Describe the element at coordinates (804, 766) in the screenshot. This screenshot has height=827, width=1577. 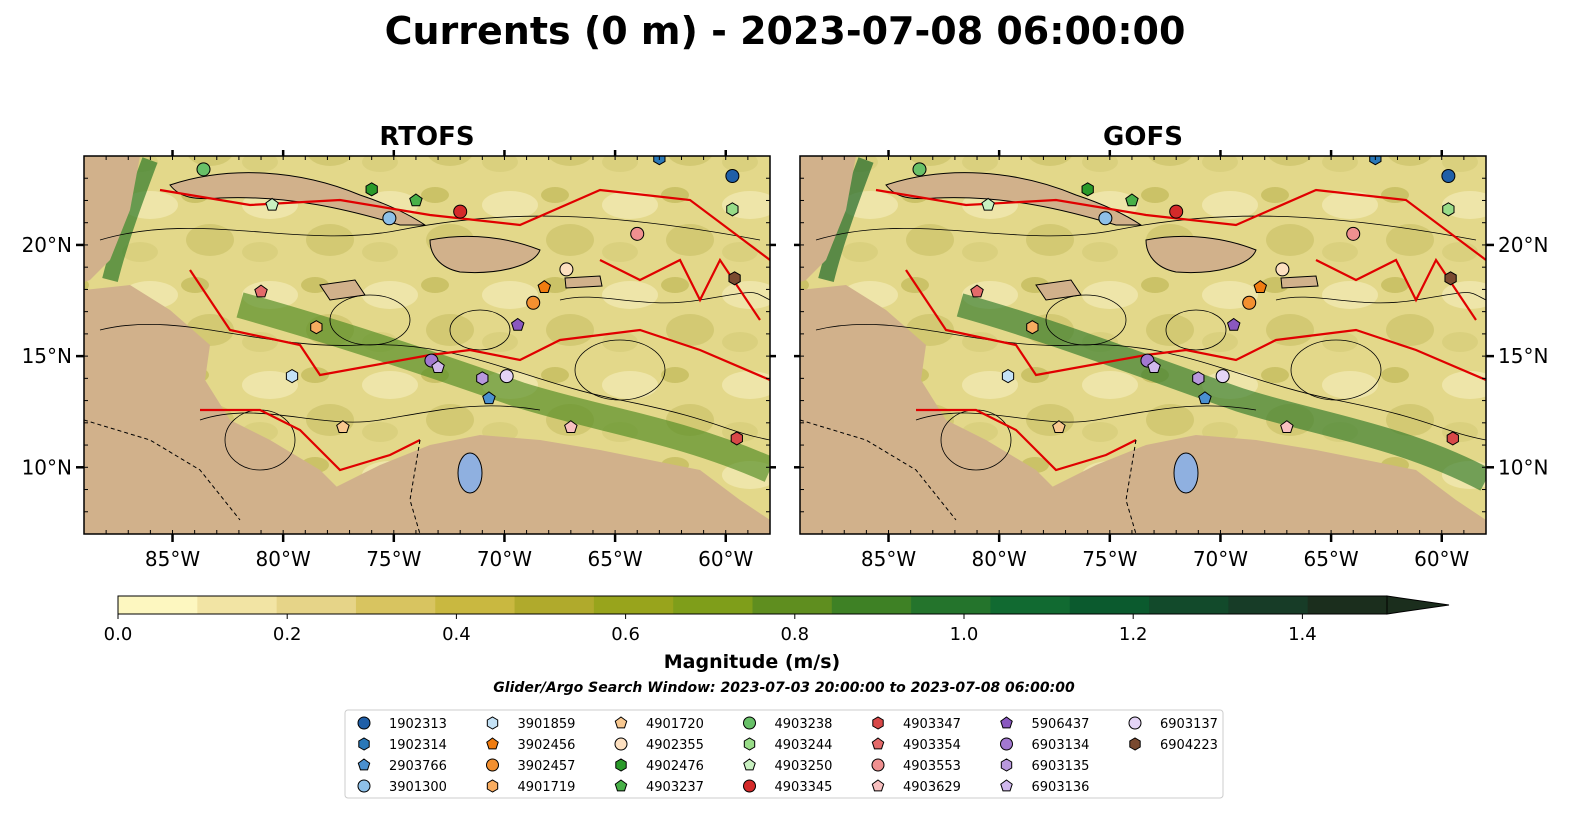
I see `legend-label: 4903250` at that location.